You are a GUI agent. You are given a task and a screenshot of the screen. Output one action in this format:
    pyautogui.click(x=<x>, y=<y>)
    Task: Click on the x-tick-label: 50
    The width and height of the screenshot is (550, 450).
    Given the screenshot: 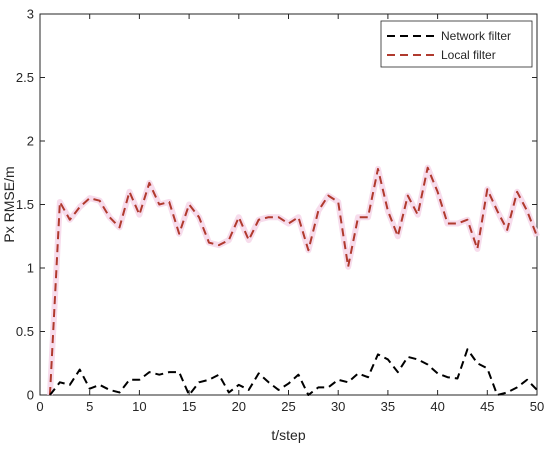 What is the action you would take?
    pyautogui.click(x=537, y=406)
    